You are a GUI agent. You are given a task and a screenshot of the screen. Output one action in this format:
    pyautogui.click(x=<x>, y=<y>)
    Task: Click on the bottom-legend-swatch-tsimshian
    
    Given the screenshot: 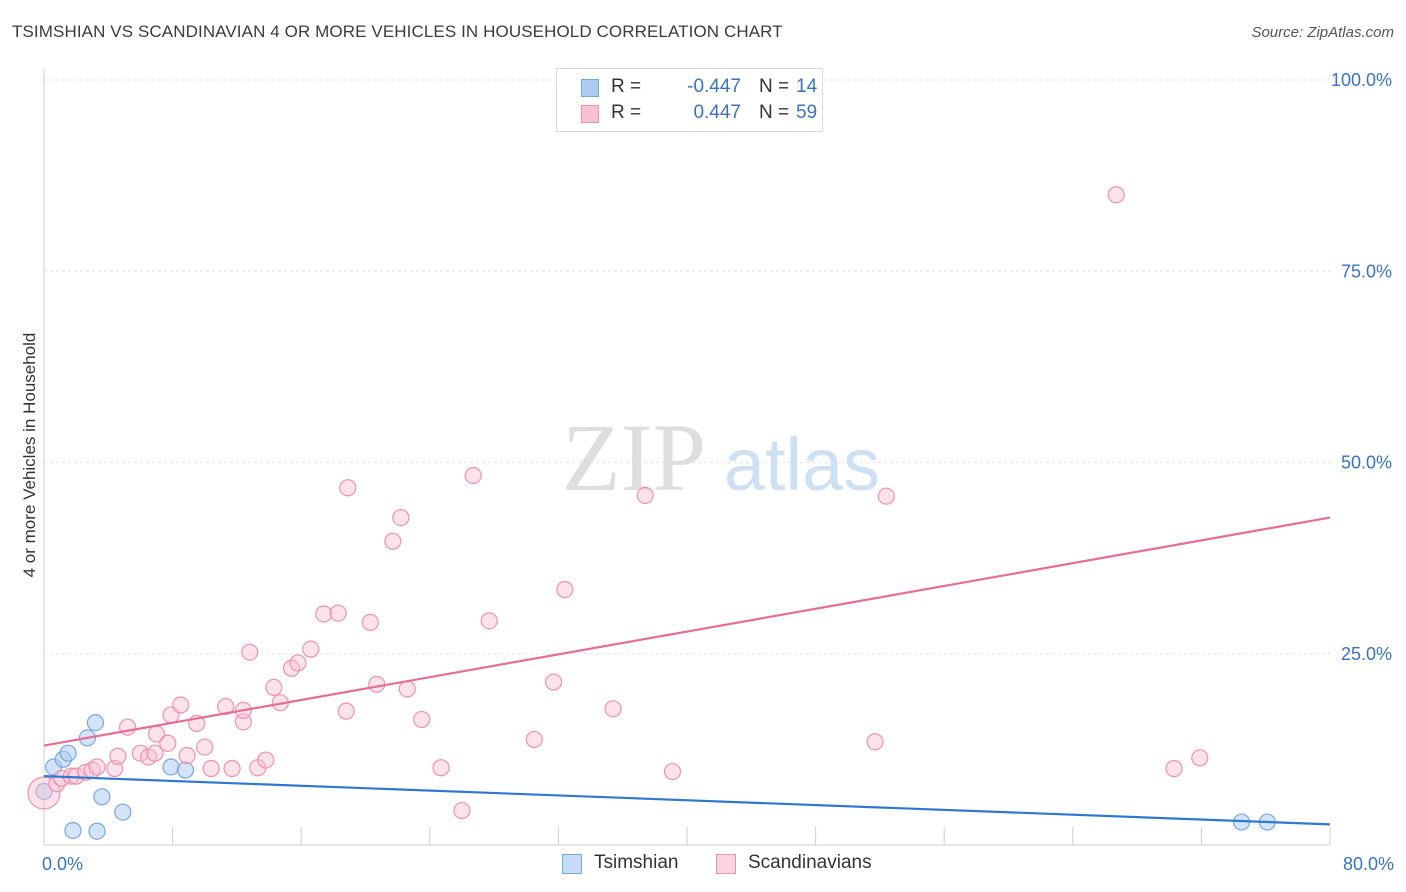 What is the action you would take?
    pyautogui.click(x=572, y=864)
    